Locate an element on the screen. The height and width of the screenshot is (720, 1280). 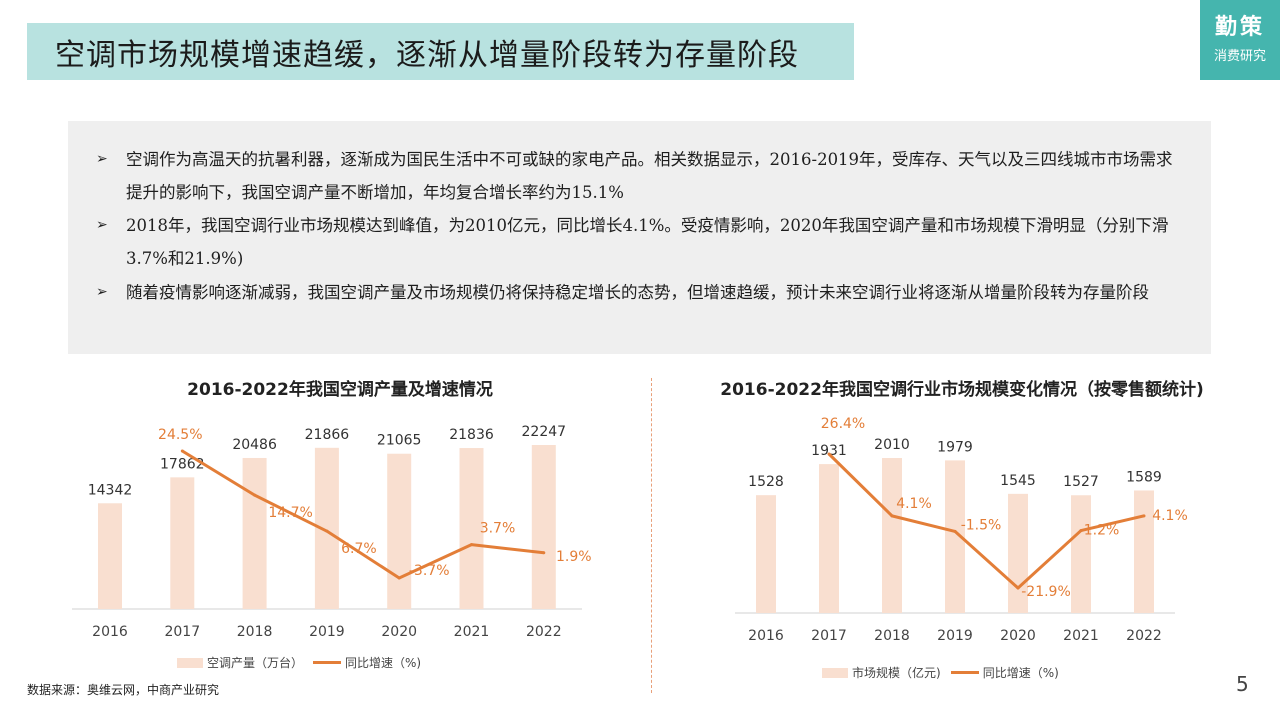
legend-production: 空调产量（万台） 同比增速（%) is located at coordinates (299, 662).